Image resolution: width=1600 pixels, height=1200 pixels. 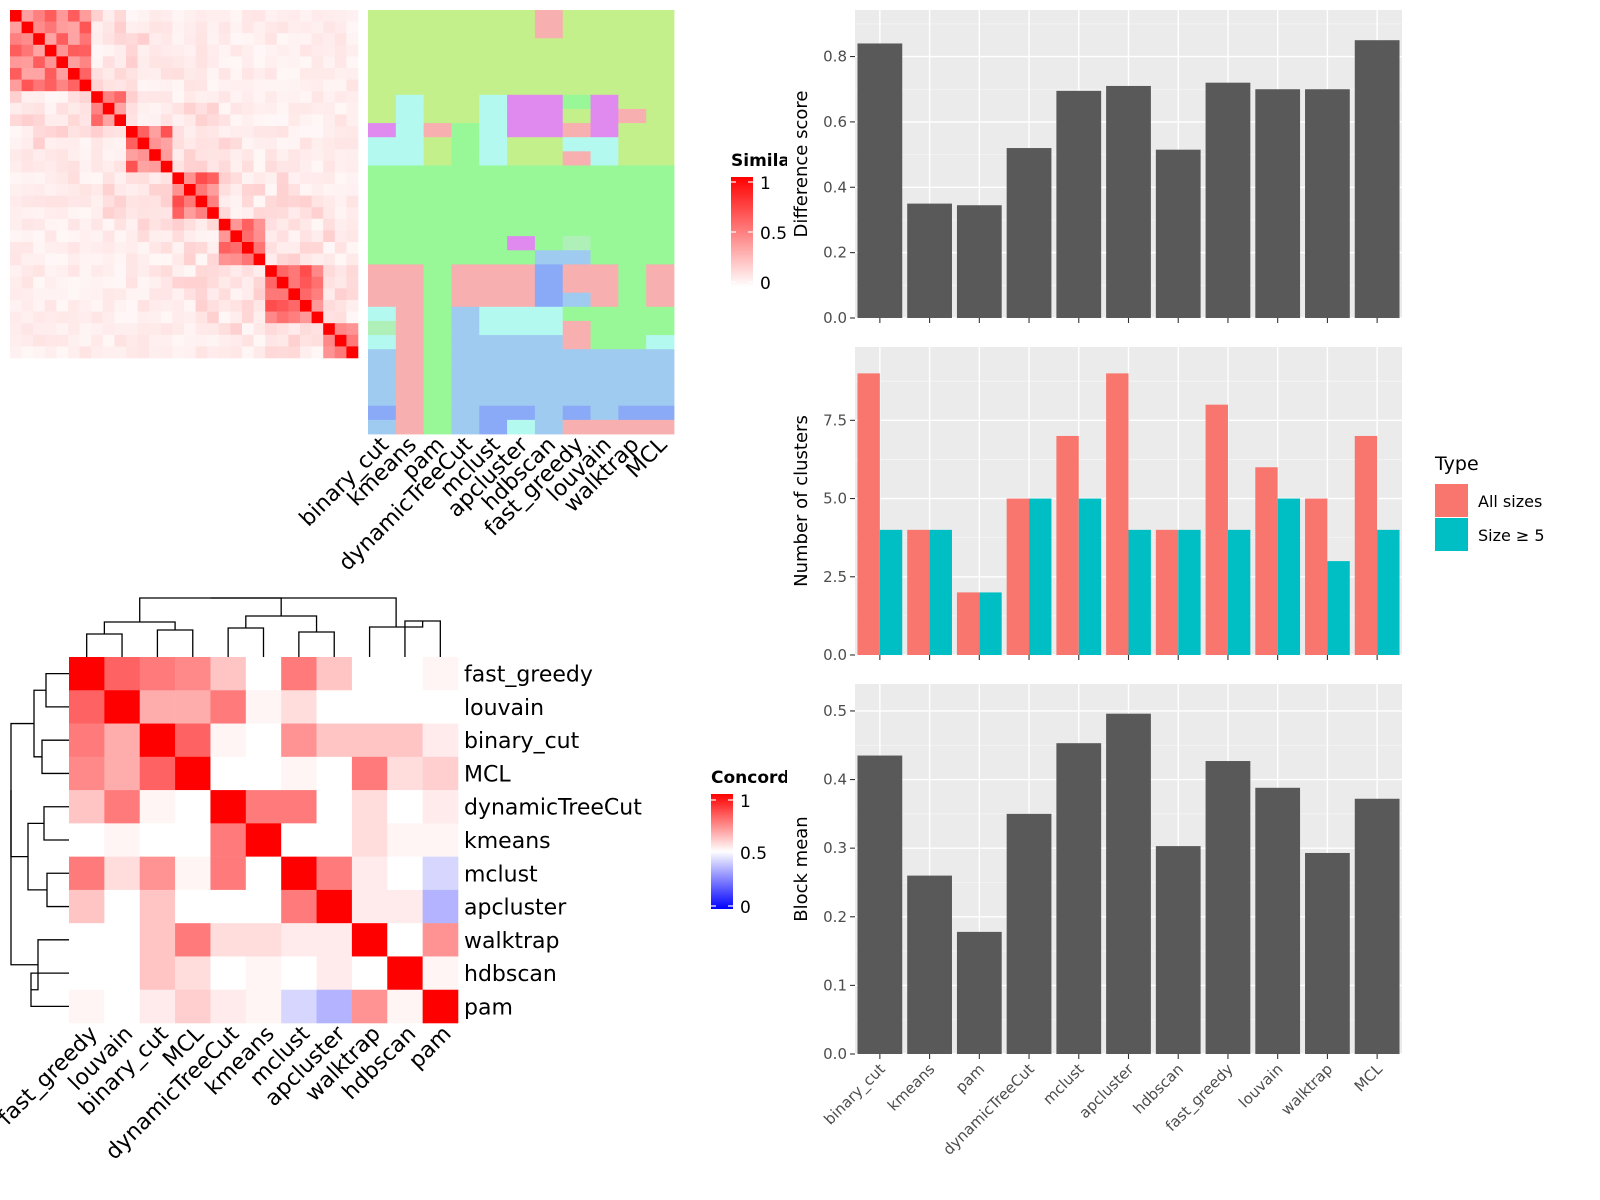 What do you see at coordinates (521, 222) in the screenshot?
I see `cluster-membership-grid` at bounding box center [521, 222].